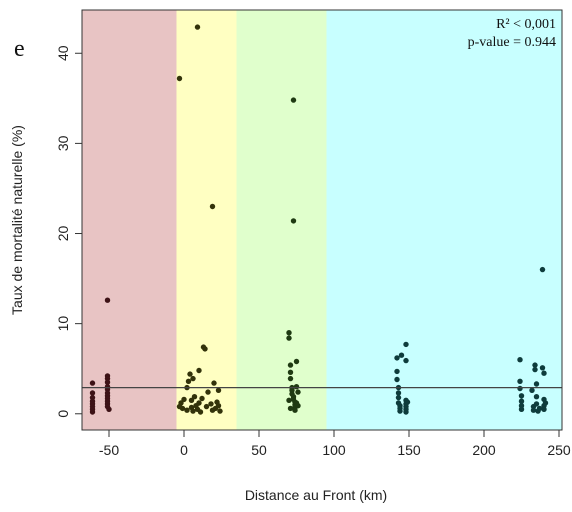 The width and height of the screenshot is (572, 512). What do you see at coordinates (63, 234) in the screenshot?
I see `y-tick-label: 20` at bounding box center [63, 234].